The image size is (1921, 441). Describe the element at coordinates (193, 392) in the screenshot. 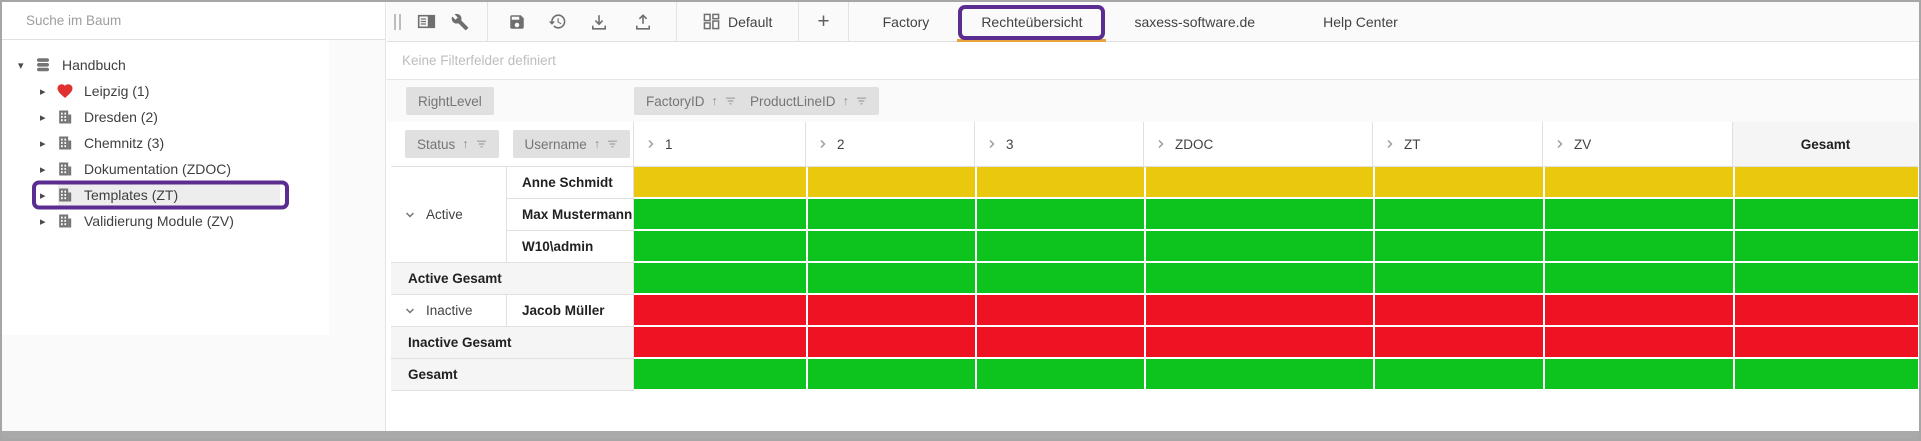

I see `sidebar-bottom-area` at that location.